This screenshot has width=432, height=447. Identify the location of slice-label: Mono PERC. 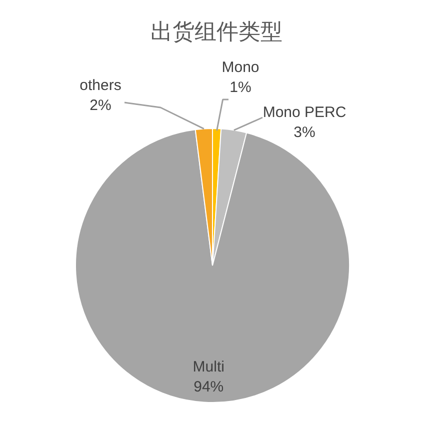
(304, 112).